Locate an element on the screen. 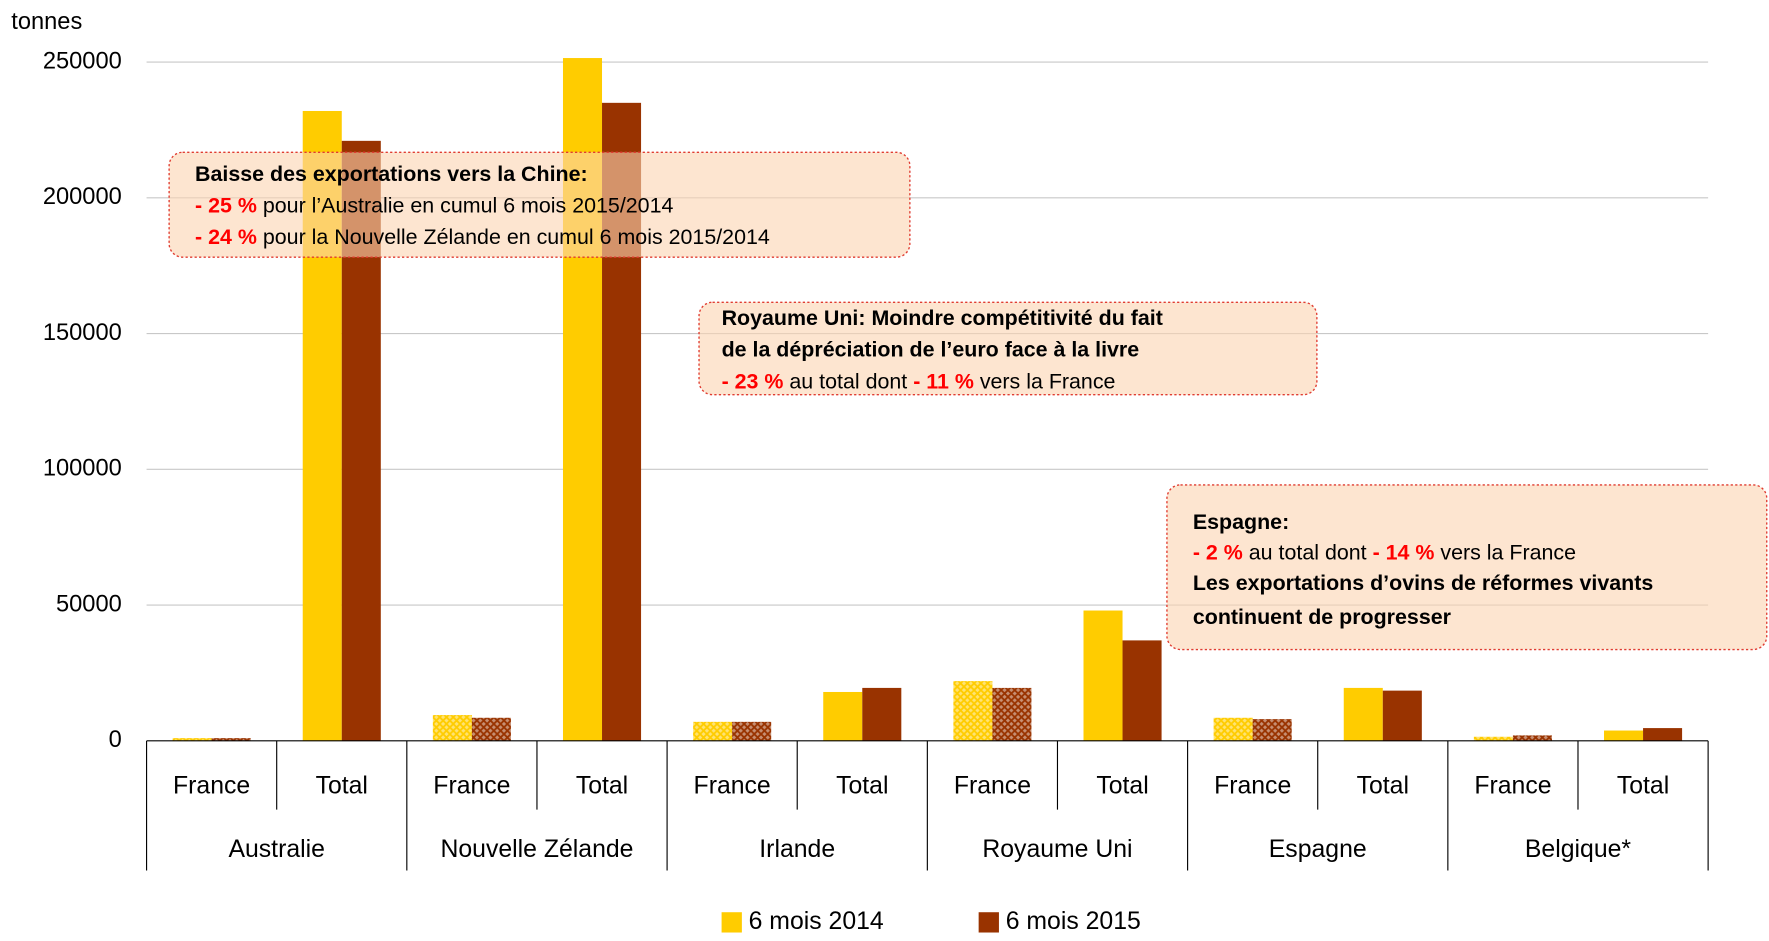 Image resolution: width=1769 pixels, height=941 pixels. annotation-line: Espagne: is located at coordinates (1241, 522).